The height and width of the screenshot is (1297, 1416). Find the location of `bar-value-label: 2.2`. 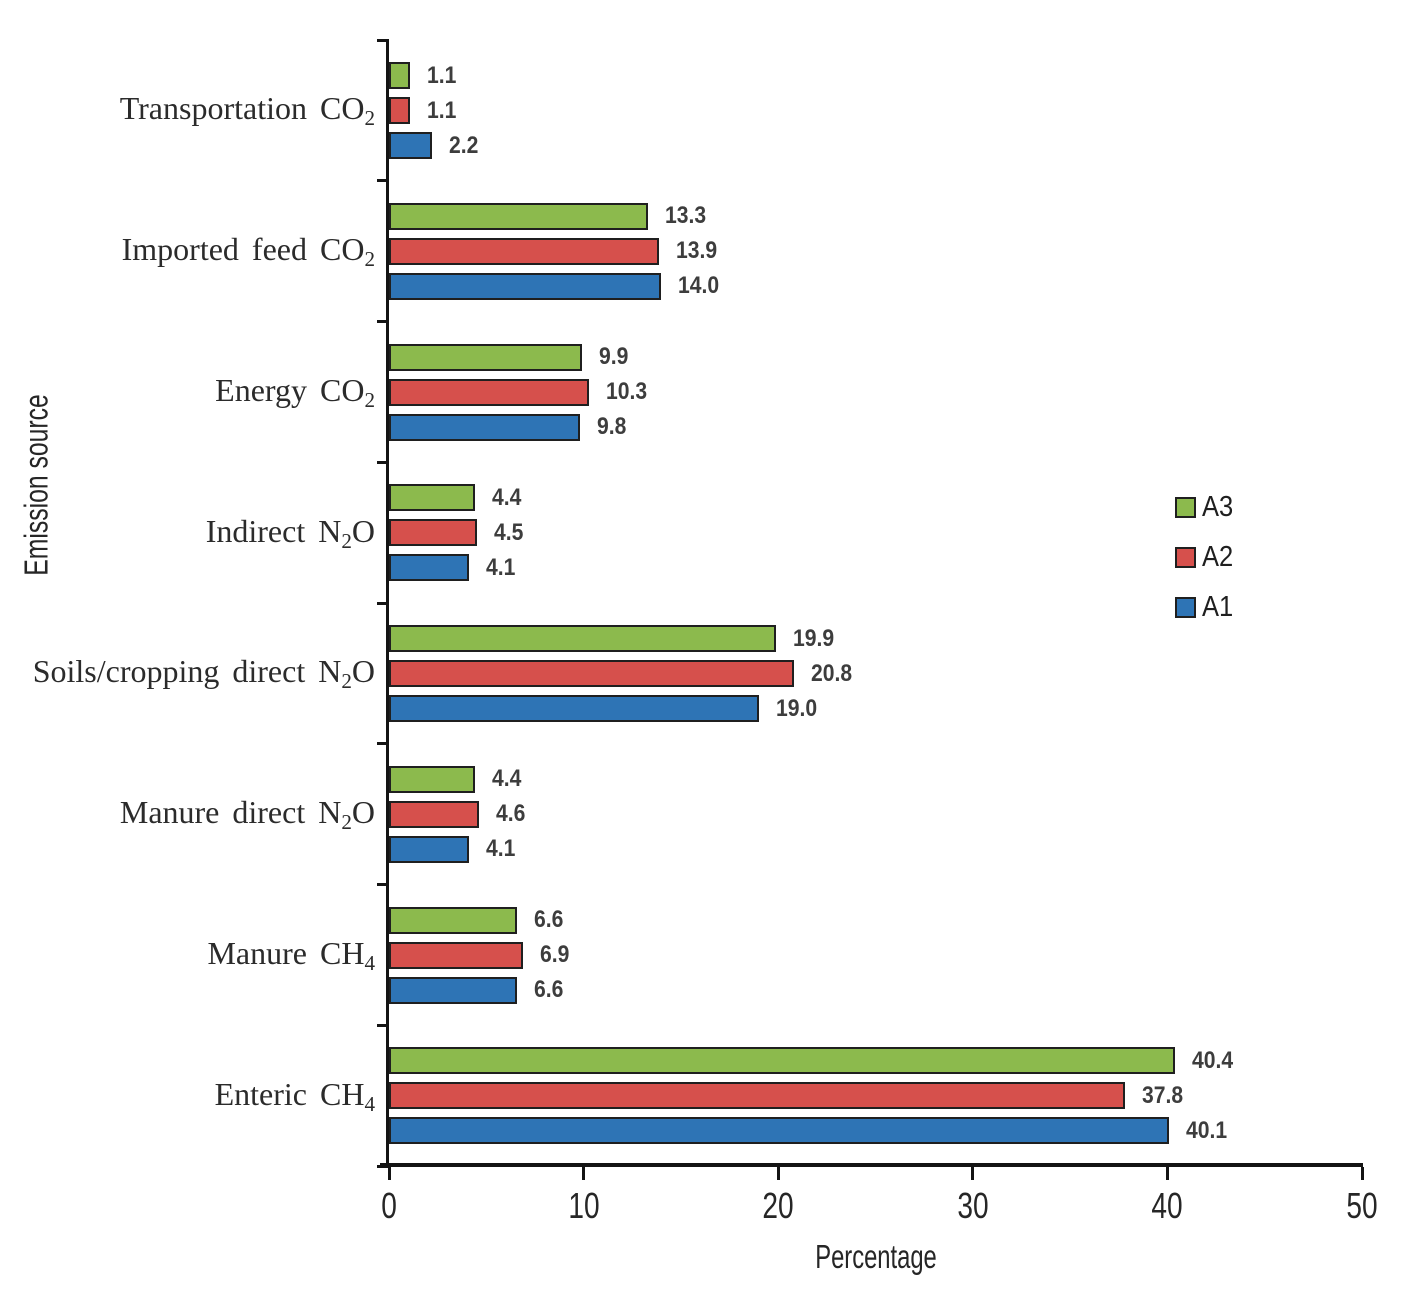

bar-value-label: 2.2 is located at coordinates (463, 145).